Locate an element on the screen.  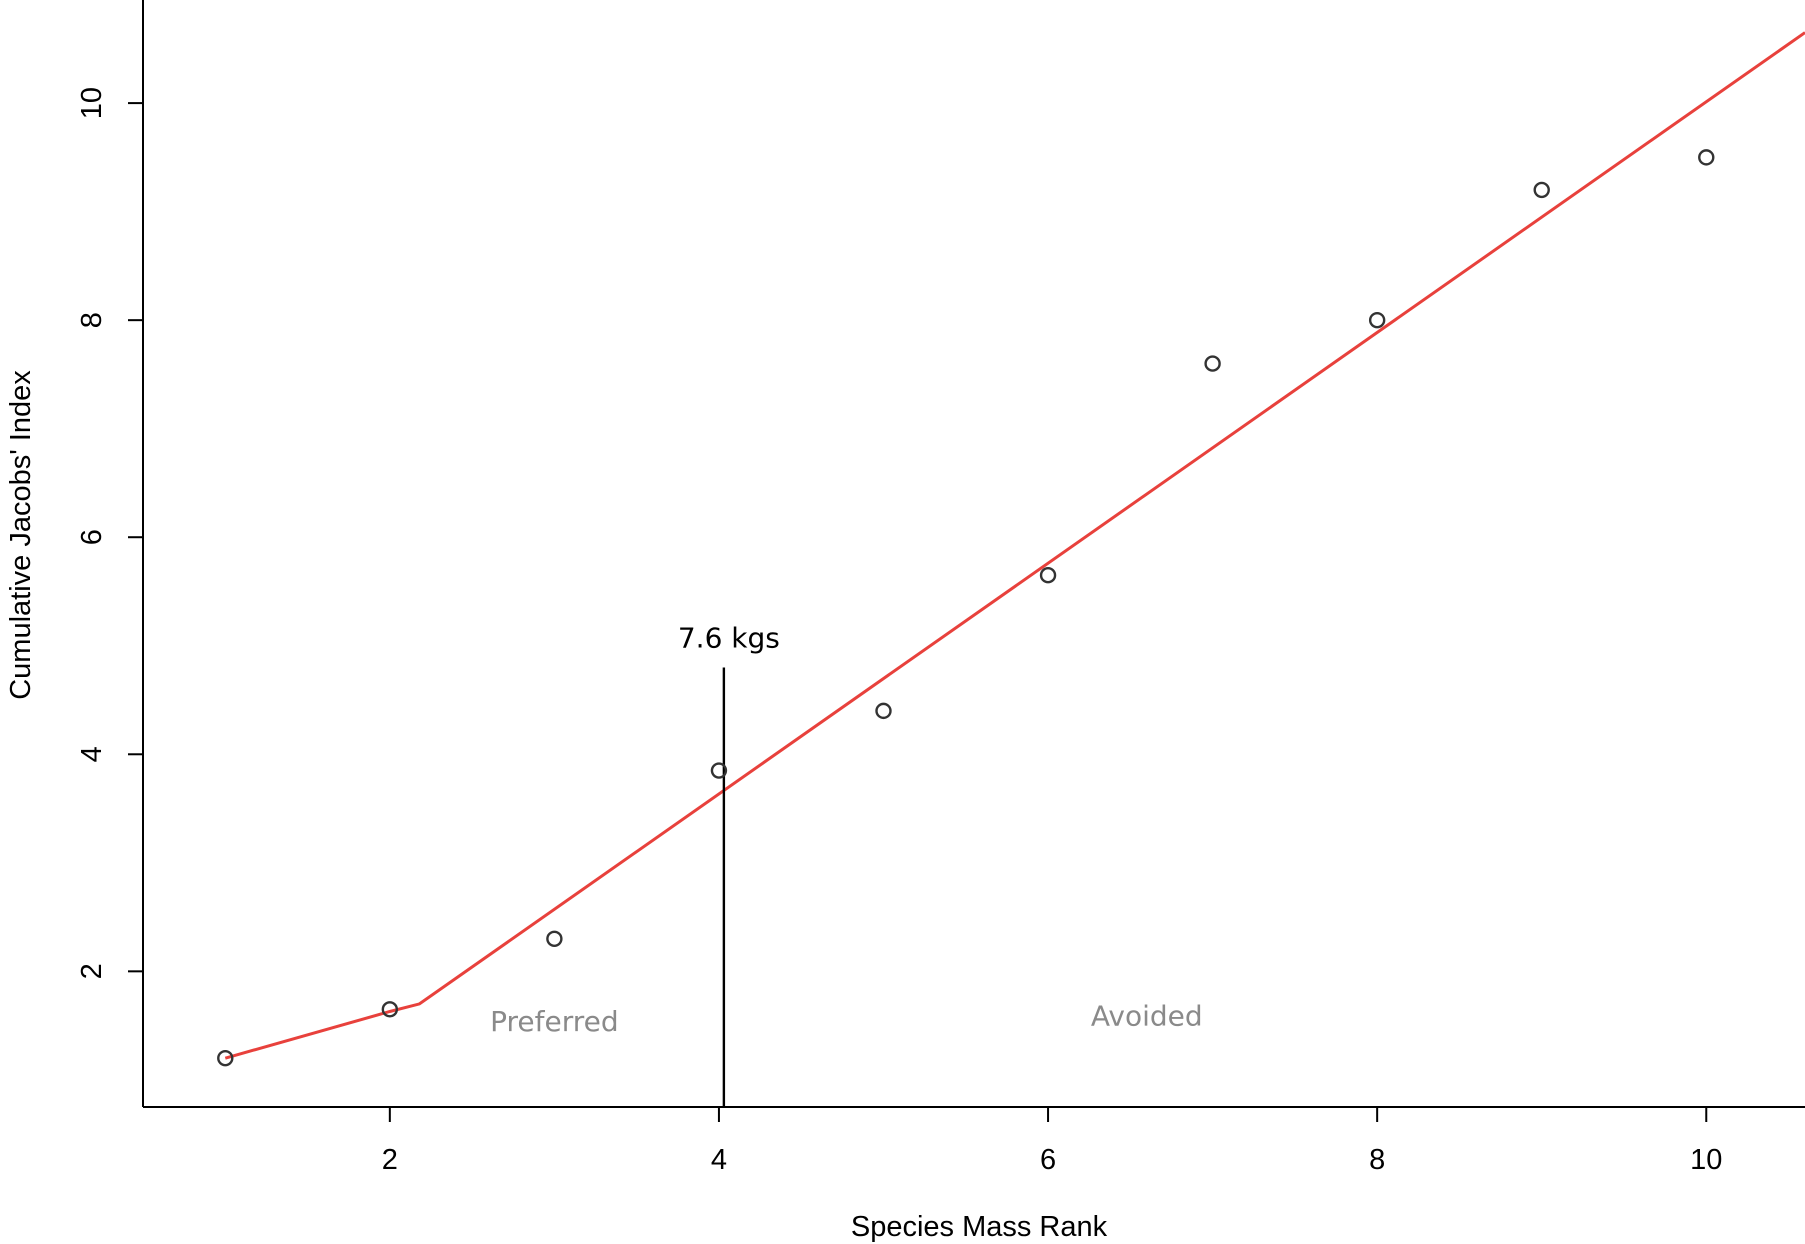
y-axis-ticks: 2 4 6 8 10 is located at coordinates (109, 533).